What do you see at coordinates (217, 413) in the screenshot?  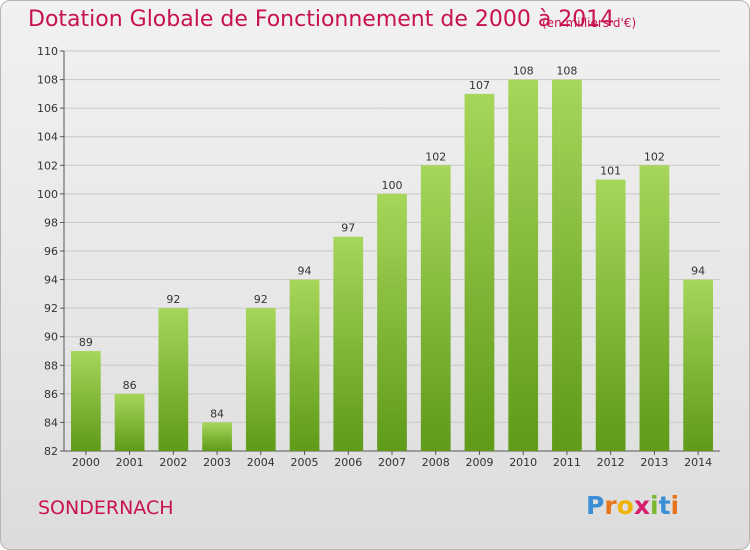 I see `bar-value-label: 84` at bounding box center [217, 413].